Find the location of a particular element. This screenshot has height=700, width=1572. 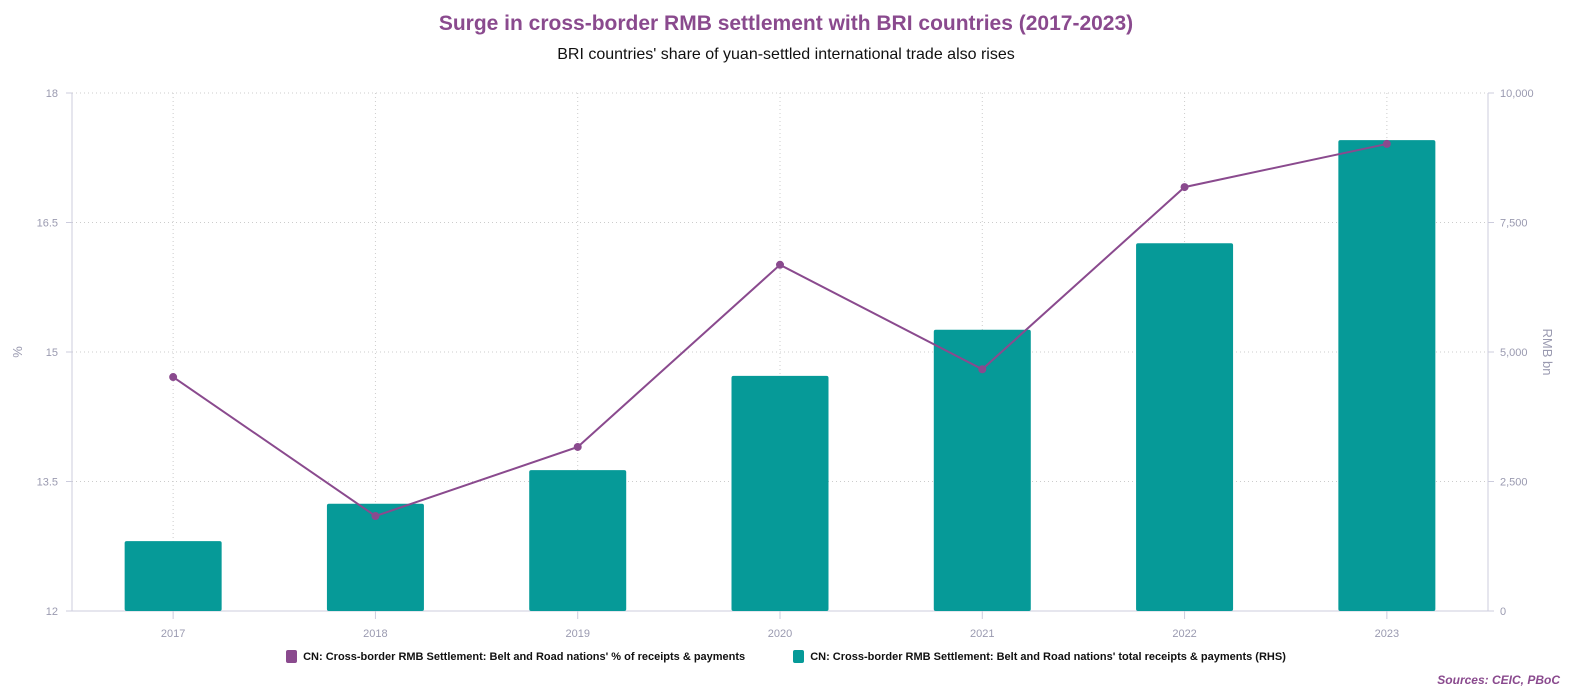

x-tick-label: 2021 is located at coordinates (982, 634).